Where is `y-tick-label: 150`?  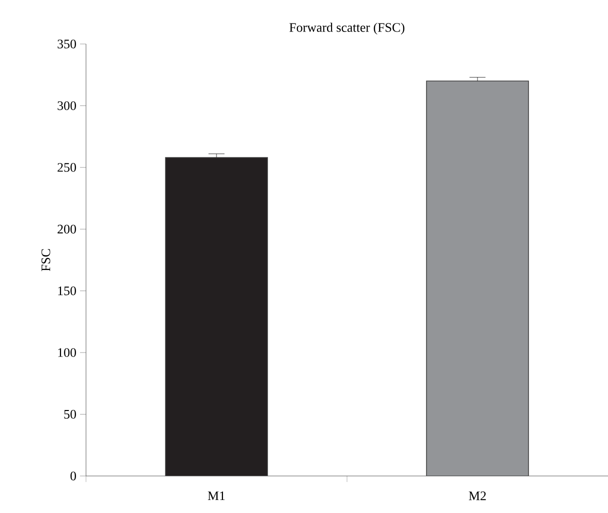 y-tick-label: 150 is located at coordinates (67, 291).